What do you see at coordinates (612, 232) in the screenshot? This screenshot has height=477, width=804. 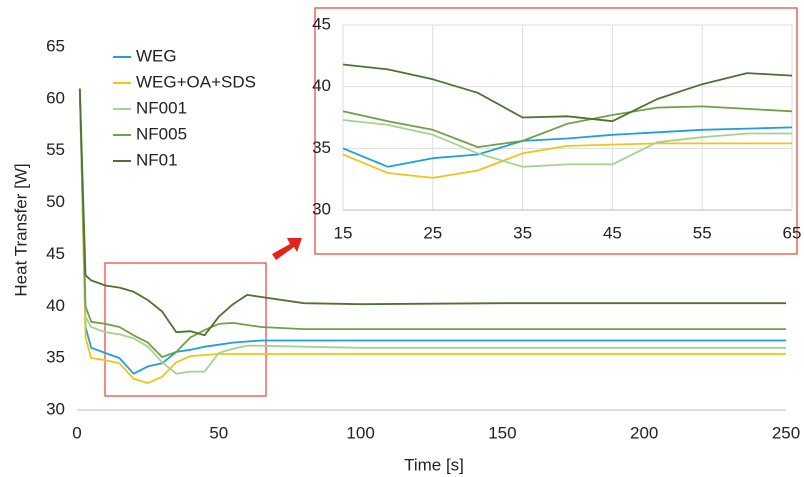 I see `x-tick-label: 45` at bounding box center [612, 232].